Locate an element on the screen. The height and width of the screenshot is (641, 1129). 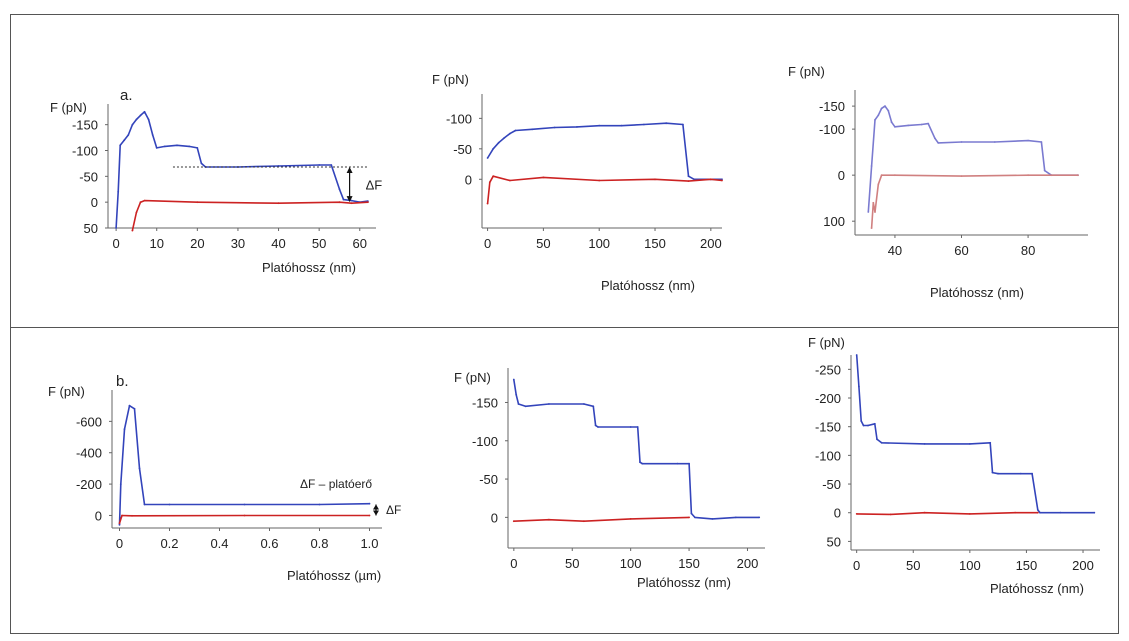
y-tick-label: -150 is located at coordinates (828, 427).